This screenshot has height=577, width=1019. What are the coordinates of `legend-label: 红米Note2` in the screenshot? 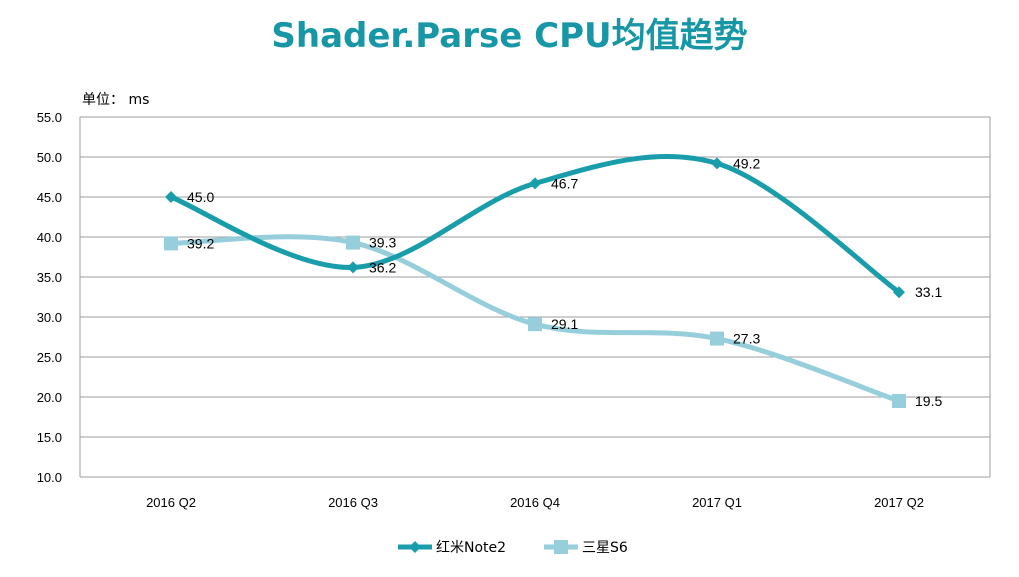 It's located at (471, 548).